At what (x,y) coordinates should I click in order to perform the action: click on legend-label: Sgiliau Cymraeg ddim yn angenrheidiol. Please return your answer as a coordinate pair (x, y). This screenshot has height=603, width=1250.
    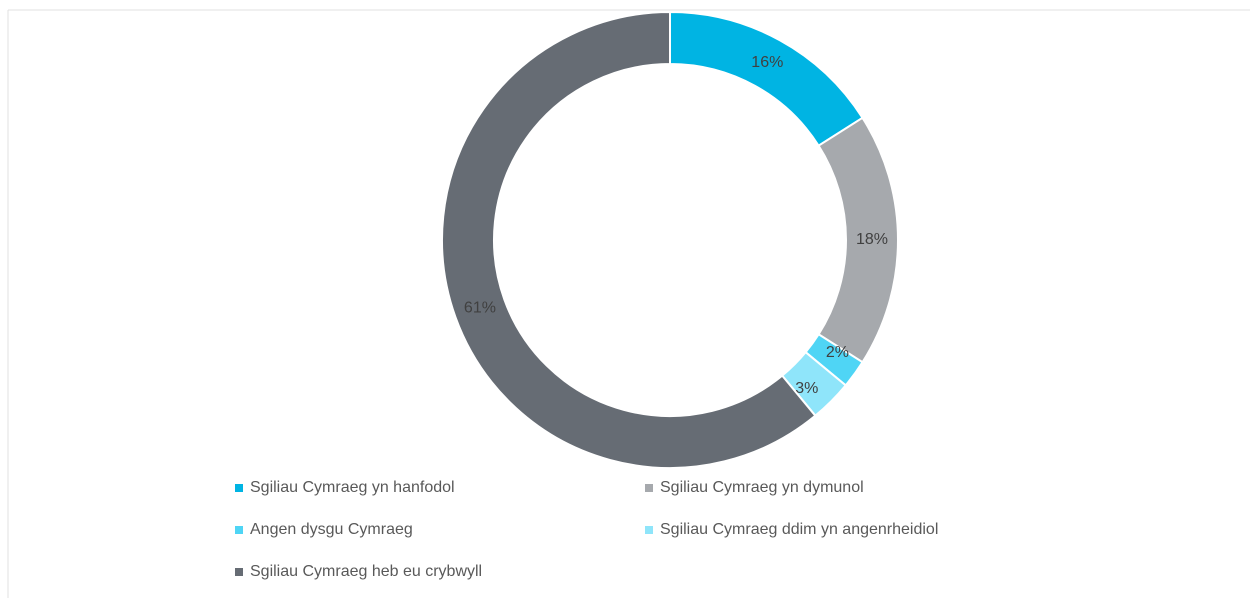
    Looking at the image, I should click on (799, 529).